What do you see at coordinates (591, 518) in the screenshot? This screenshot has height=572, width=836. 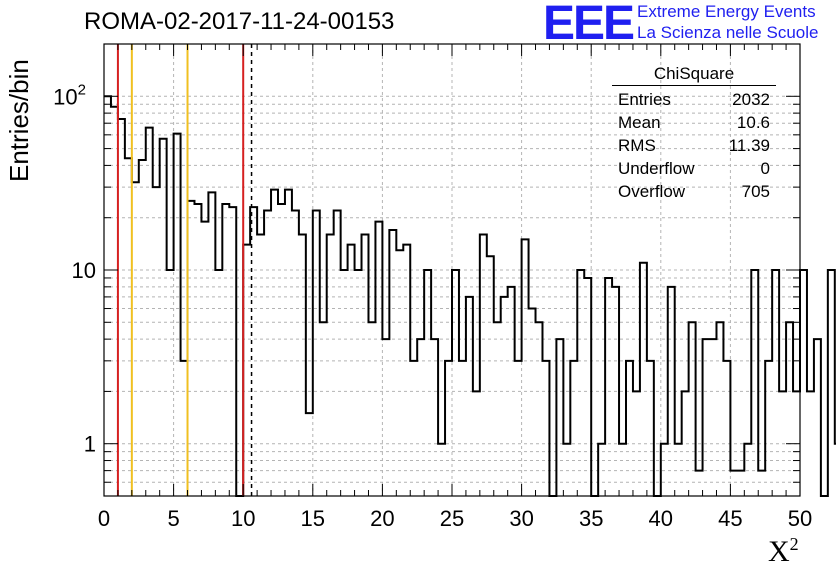 I see `x-tick-label: 35` at bounding box center [591, 518].